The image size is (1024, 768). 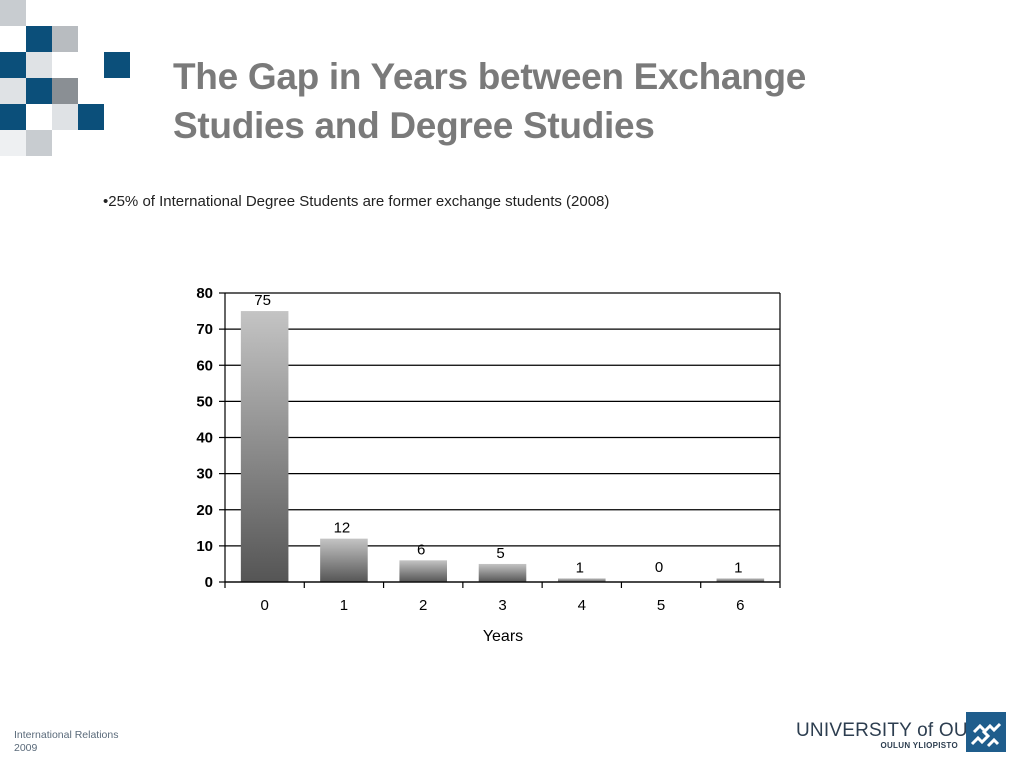 What do you see at coordinates (423, 605) in the screenshot?
I see `x-tick-label: 2` at bounding box center [423, 605].